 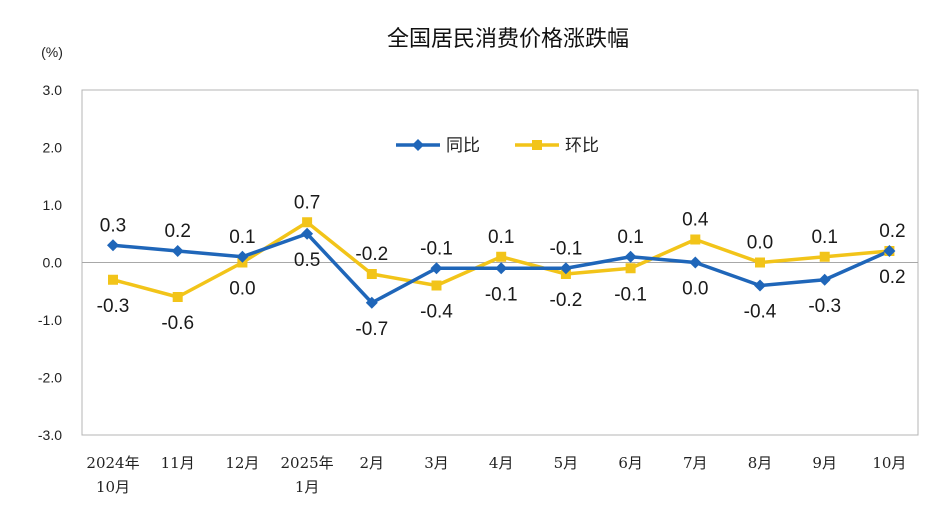 What do you see at coordinates (307, 260) in the screenshot?
I see `data-label: 0.5` at bounding box center [307, 260].